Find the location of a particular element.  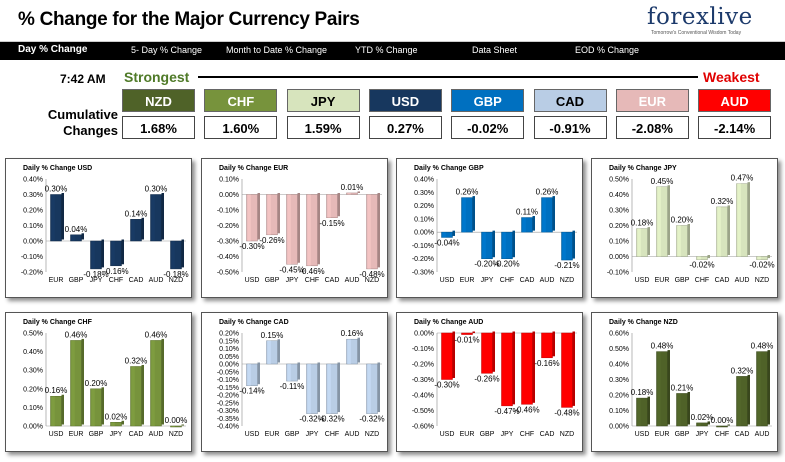

nav-data-sheet: Data Sheet is located at coordinates (495, 50).